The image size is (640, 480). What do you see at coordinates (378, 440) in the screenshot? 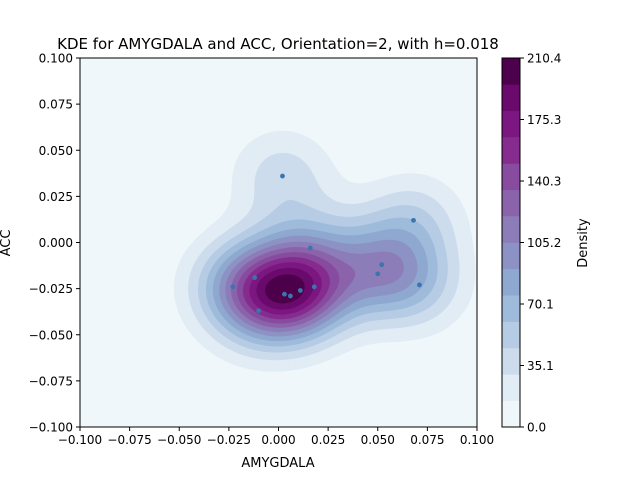
I see `x-tick-label: 0.050` at bounding box center [378, 440].